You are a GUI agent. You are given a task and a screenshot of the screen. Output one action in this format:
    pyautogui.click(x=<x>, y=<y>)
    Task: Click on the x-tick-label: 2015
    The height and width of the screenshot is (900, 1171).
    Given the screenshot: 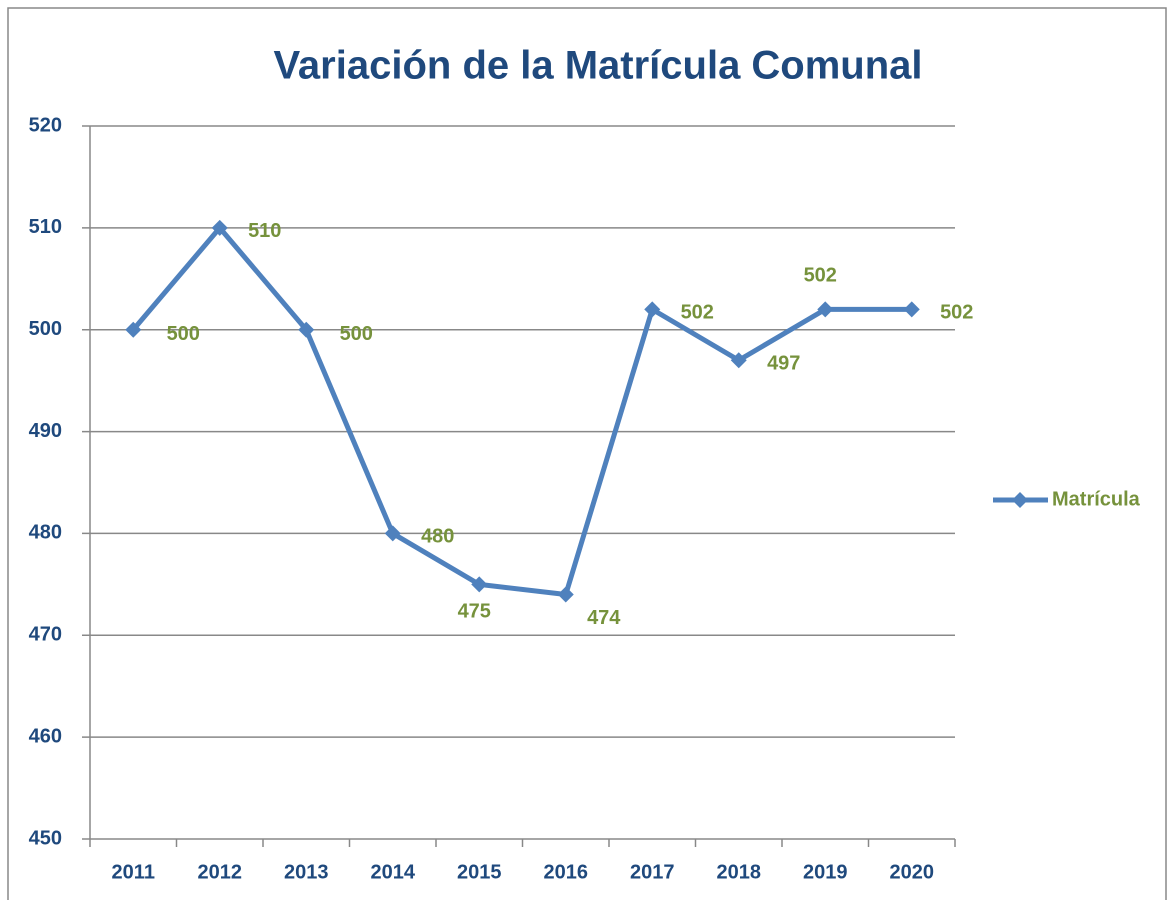 What is the action you would take?
    pyautogui.click(x=479, y=872)
    